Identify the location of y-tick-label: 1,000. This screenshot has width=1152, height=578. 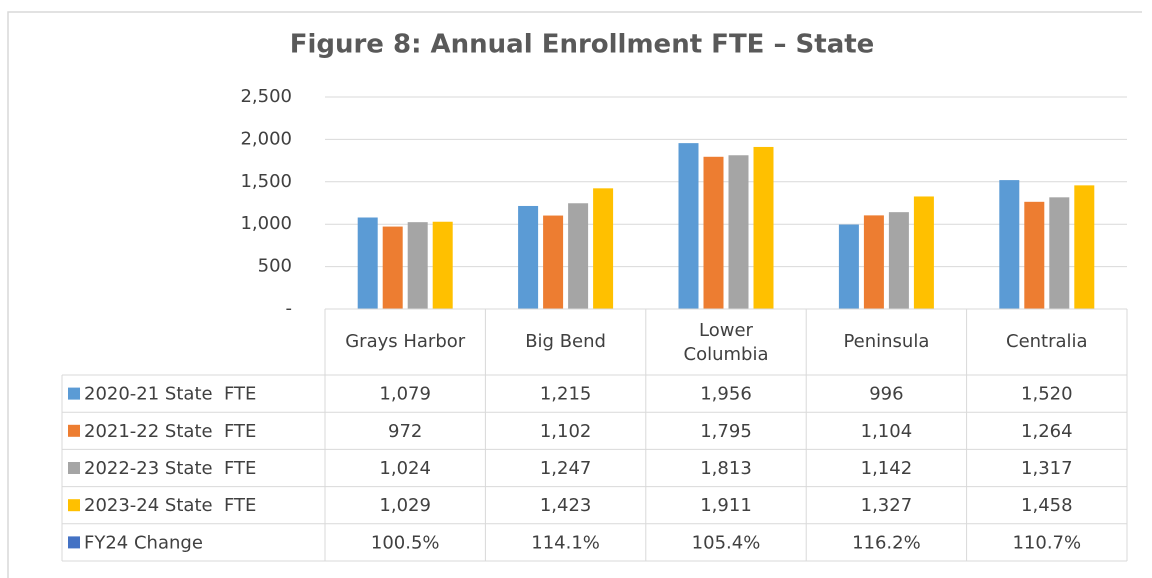
(266, 223).